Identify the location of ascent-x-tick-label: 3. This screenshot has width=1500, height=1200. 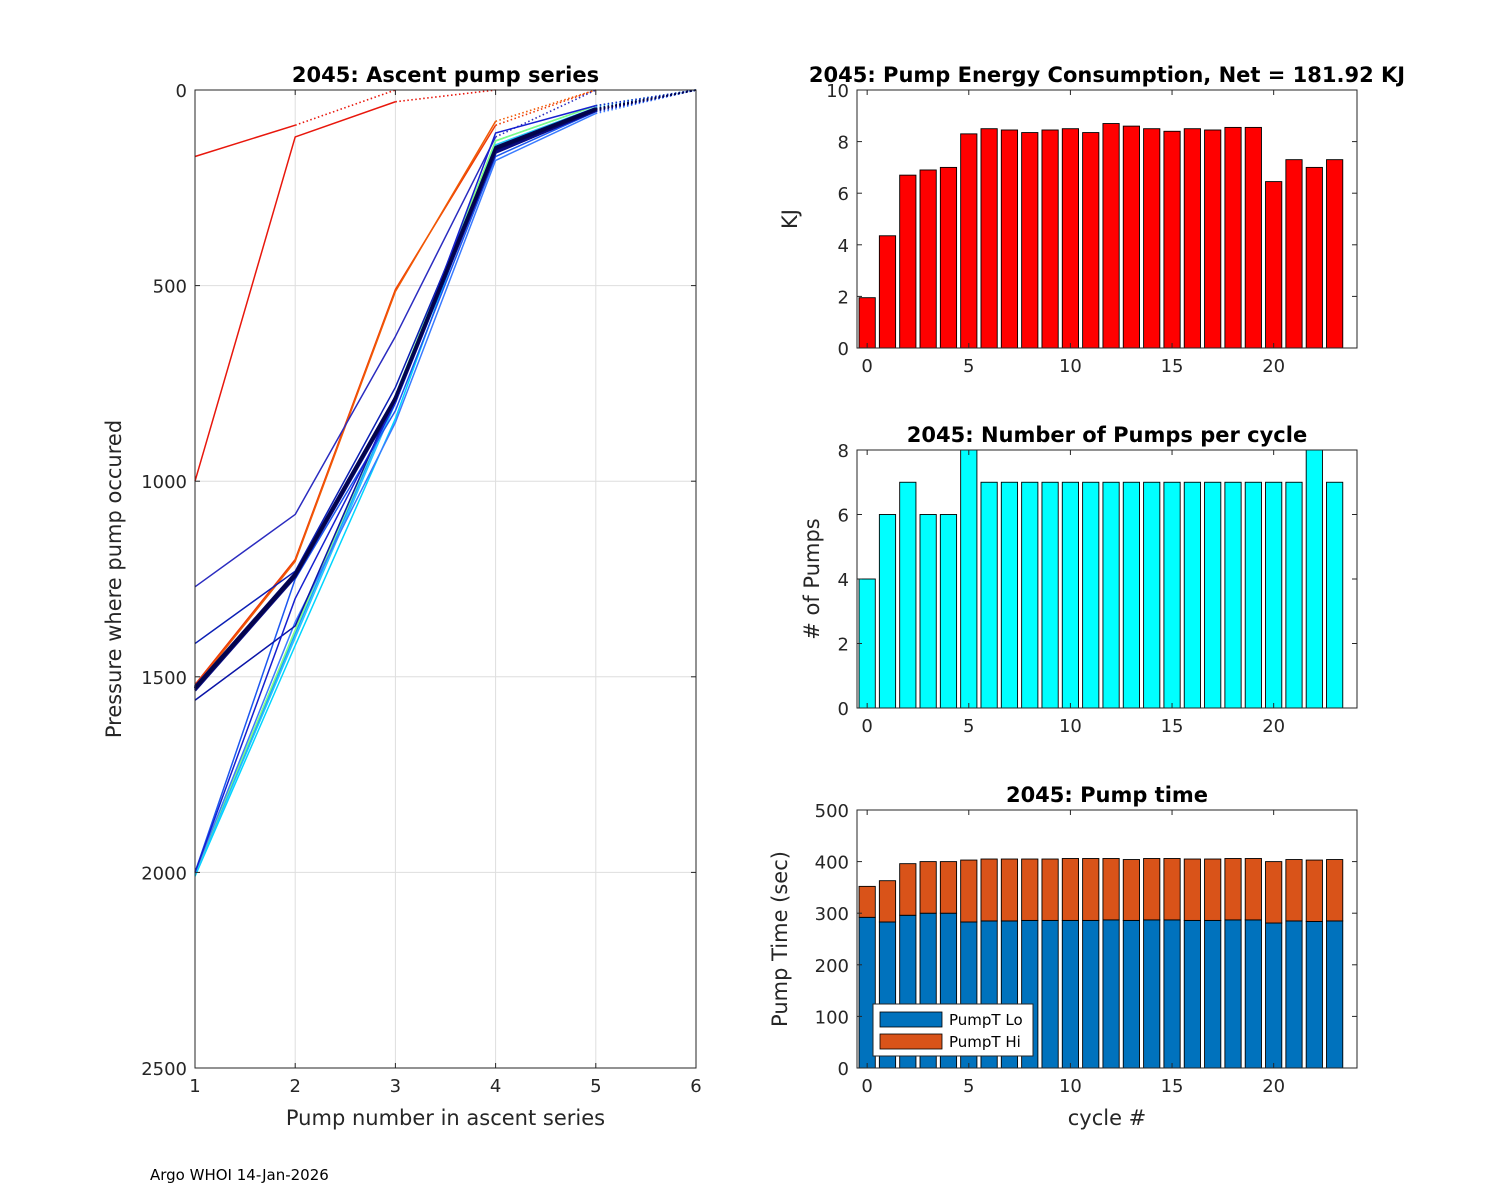
(395, 1086).